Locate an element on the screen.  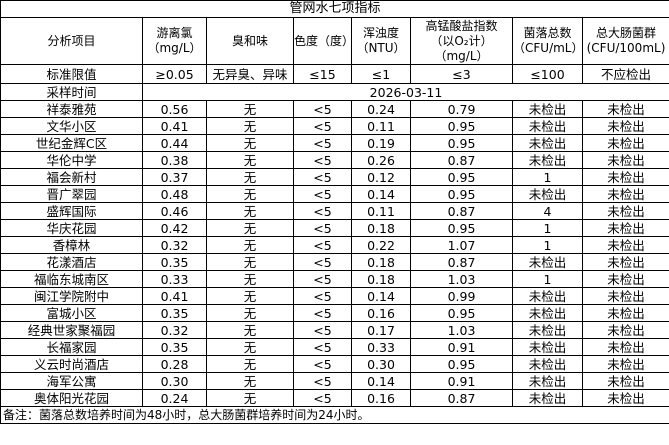
limit-value-cell: ≤3 is located at coordinates (461, 74).